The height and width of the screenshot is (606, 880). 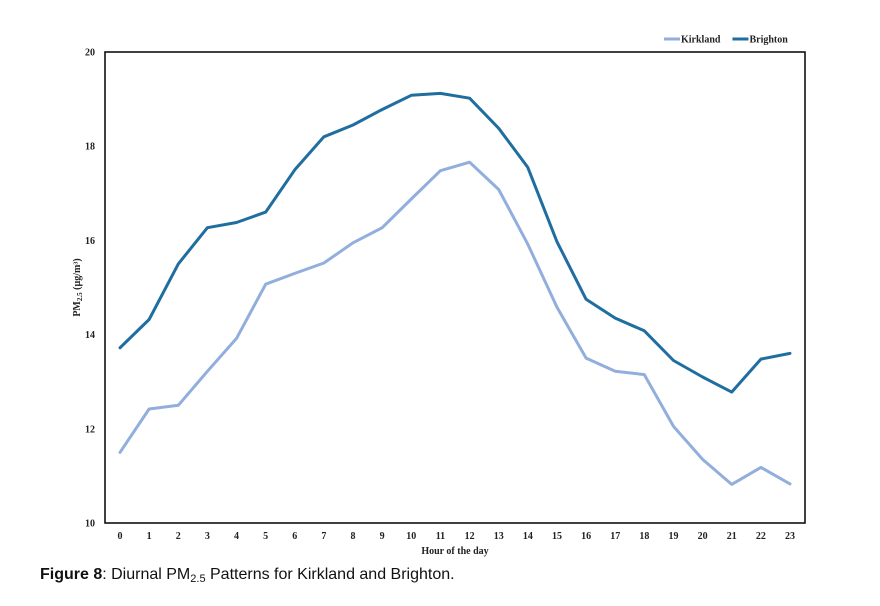 I want to click on y-axis-title-subscript: 2.5, so click(x=80, y=296).